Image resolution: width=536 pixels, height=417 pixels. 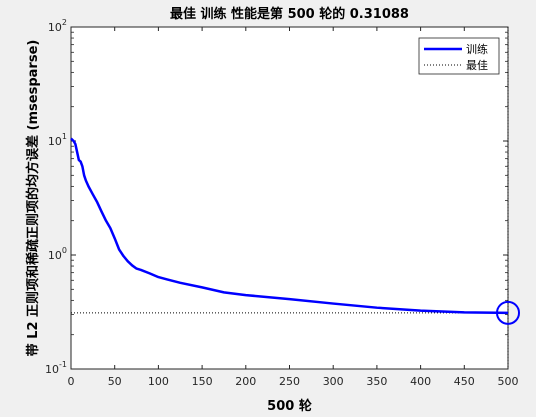 I want to click on y-tick-label: 10¹, so click(x=57, y=140).